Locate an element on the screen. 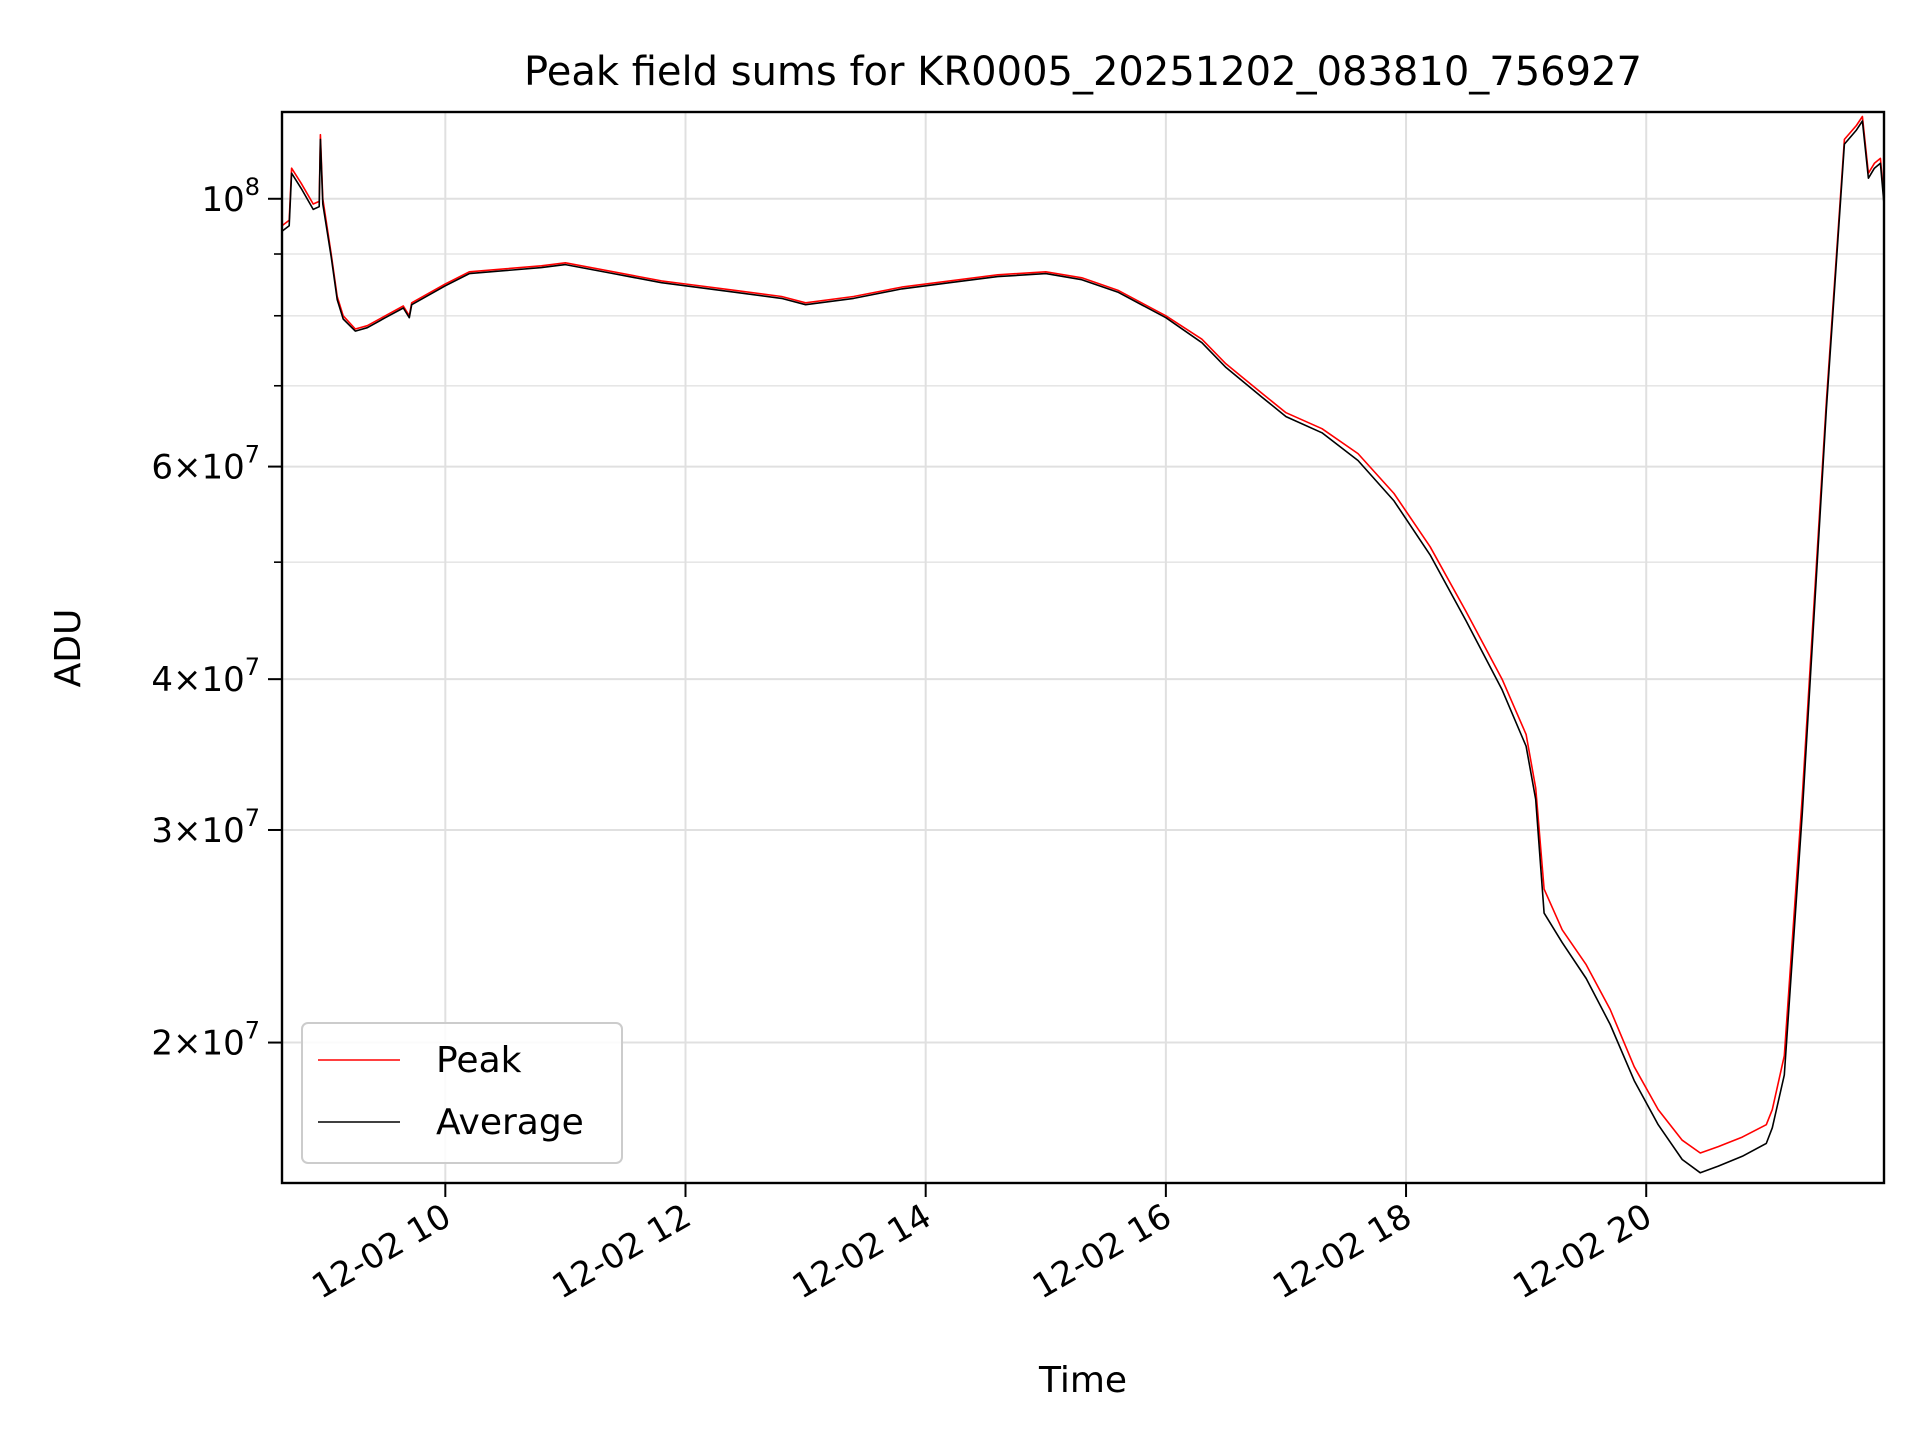 The height and width of the screenshot is (1445, 1920). legend-label-average: Average is located at coordinates (510, 1122).